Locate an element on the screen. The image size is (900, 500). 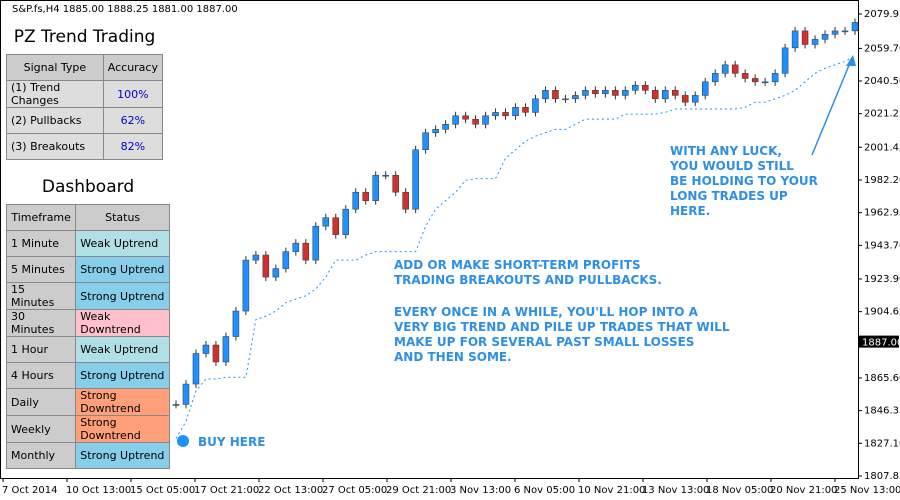
y-tick-label: 1865.60 is located at coordinates (882, 378).